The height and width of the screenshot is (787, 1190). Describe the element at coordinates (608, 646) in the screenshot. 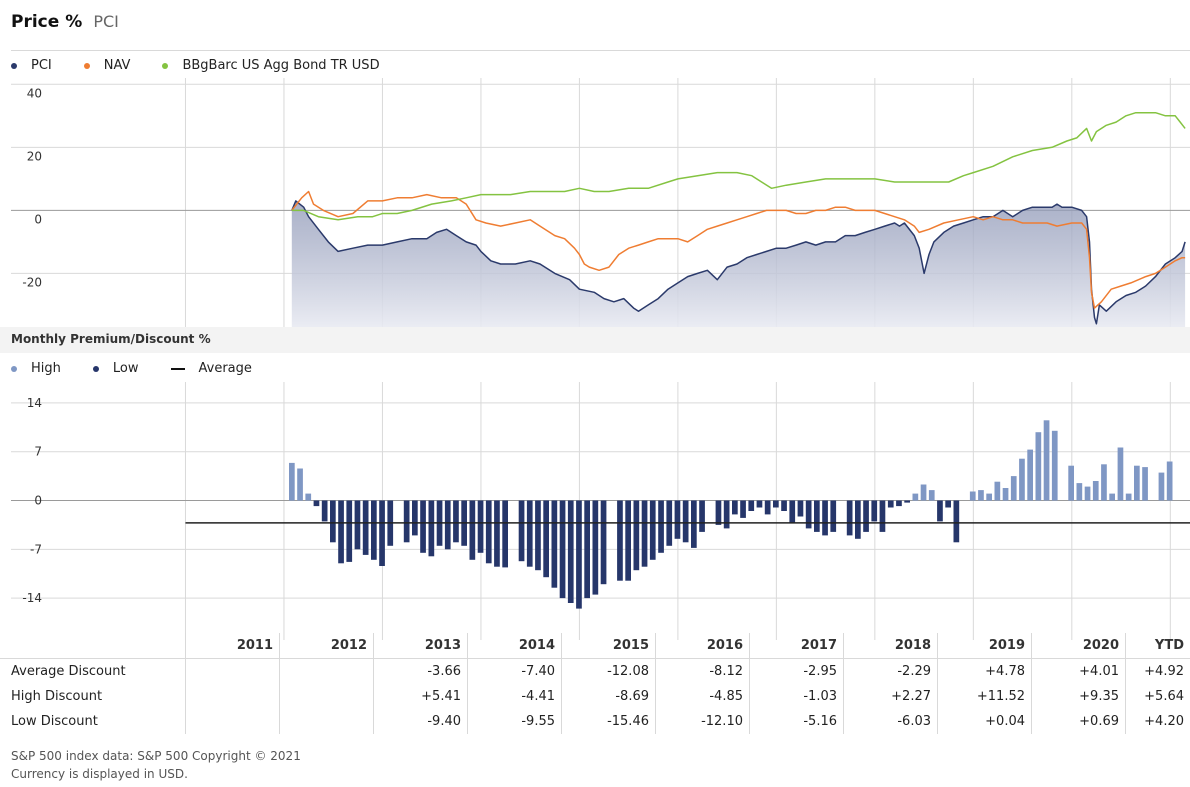

I see `table-year: 2015` at that location.